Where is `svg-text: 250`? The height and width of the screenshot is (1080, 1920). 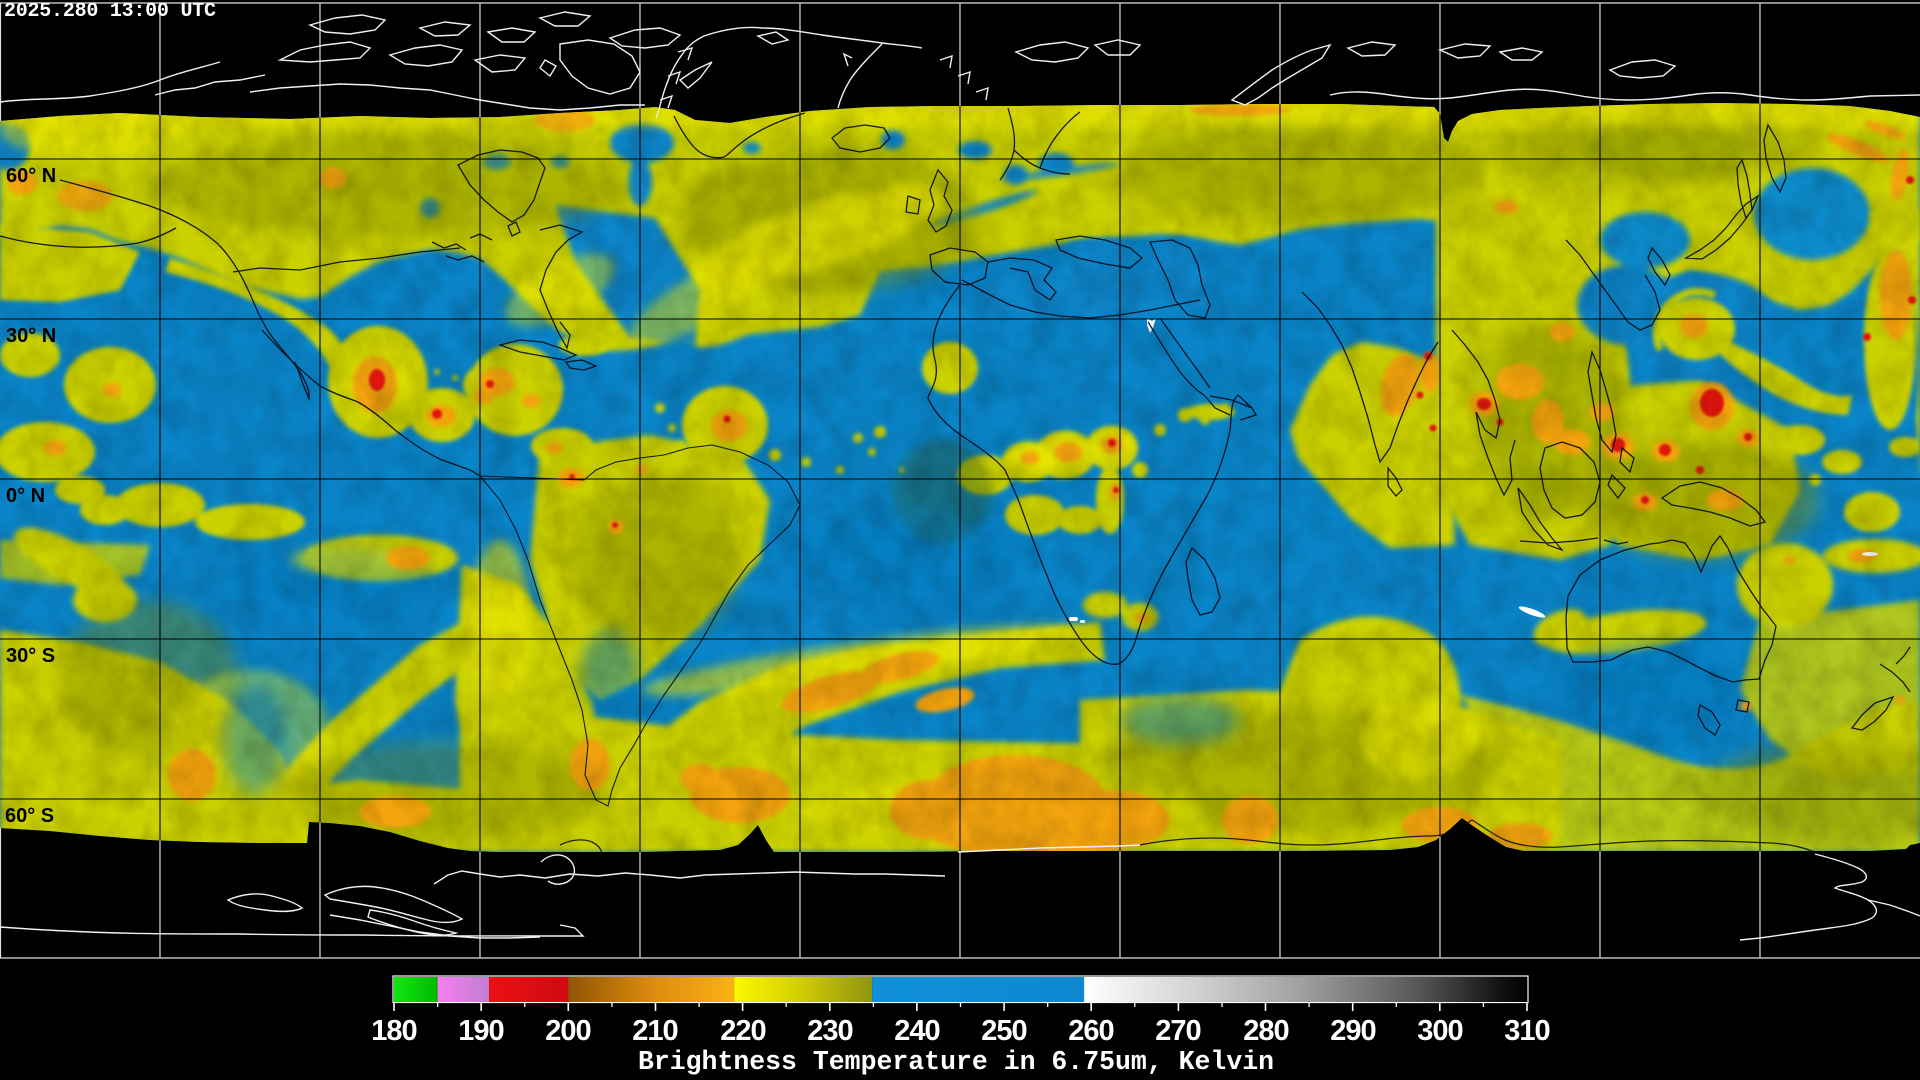
svg-text: 250 is located at coordinates (1003, 1031).